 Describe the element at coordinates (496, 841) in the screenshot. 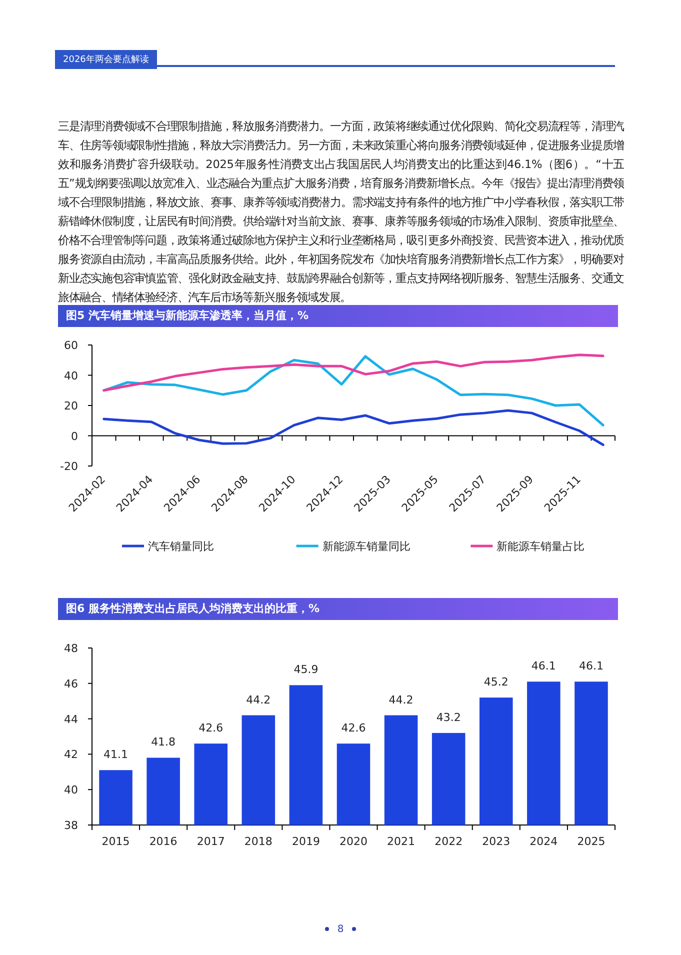

I see `x-tick-label: 2023` at that location.